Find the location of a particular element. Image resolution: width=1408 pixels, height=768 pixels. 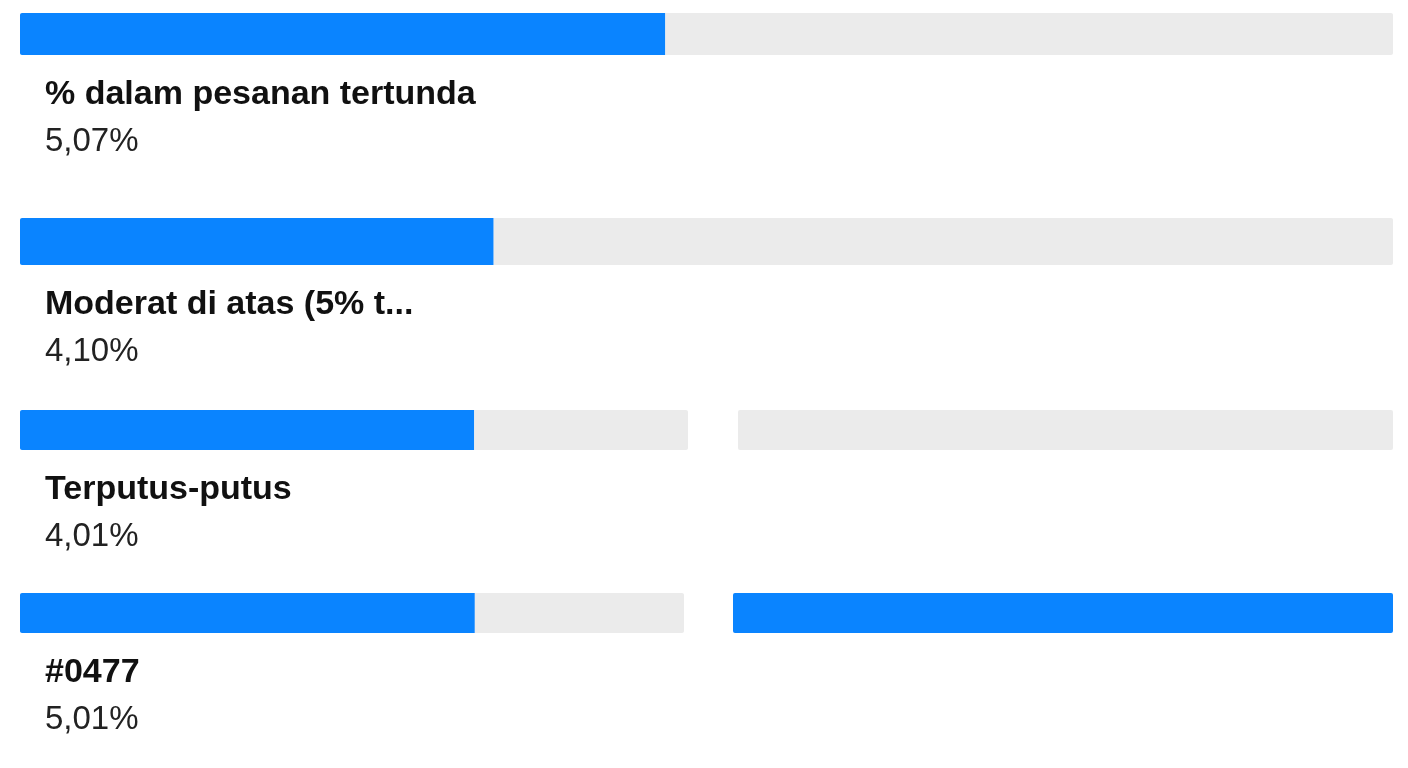

text: #0477 is located at coordinates (92, 670).